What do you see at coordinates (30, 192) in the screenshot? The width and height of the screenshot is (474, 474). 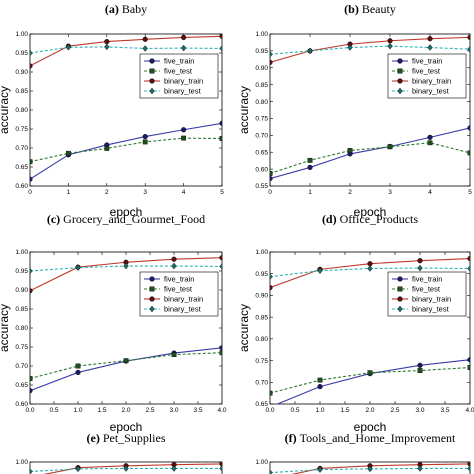 I see `x-tick-label: 0` at bounding box center [30, 192].